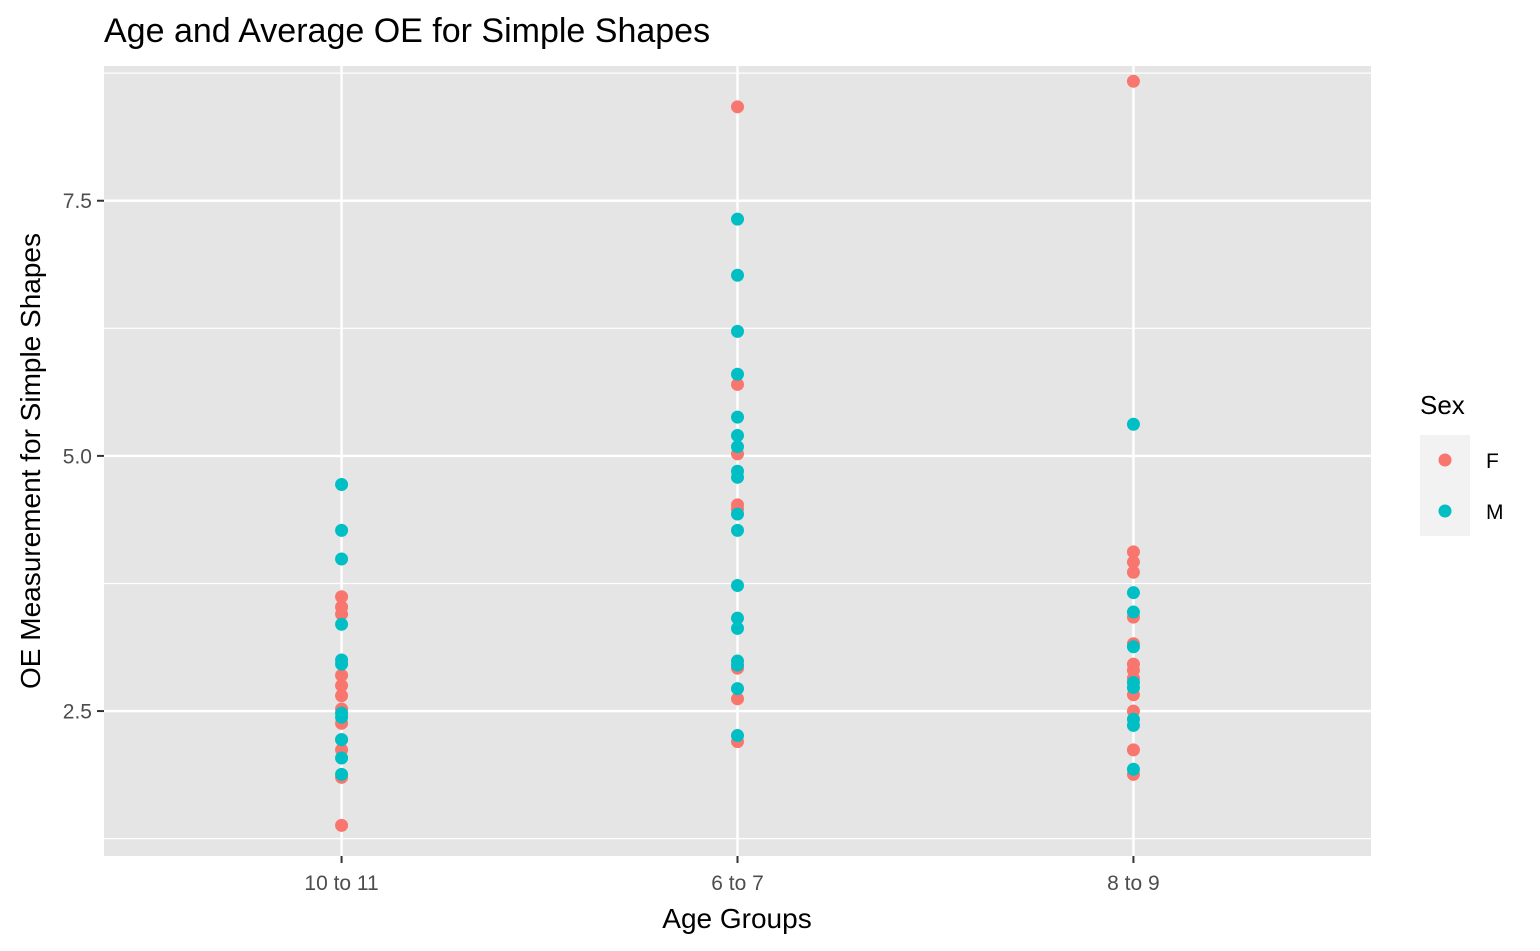 This screenshot has height=951, width=1540. Describe the element at coordinates (1445, 511) in the screenshot. I see `legend-key-m` at that location.